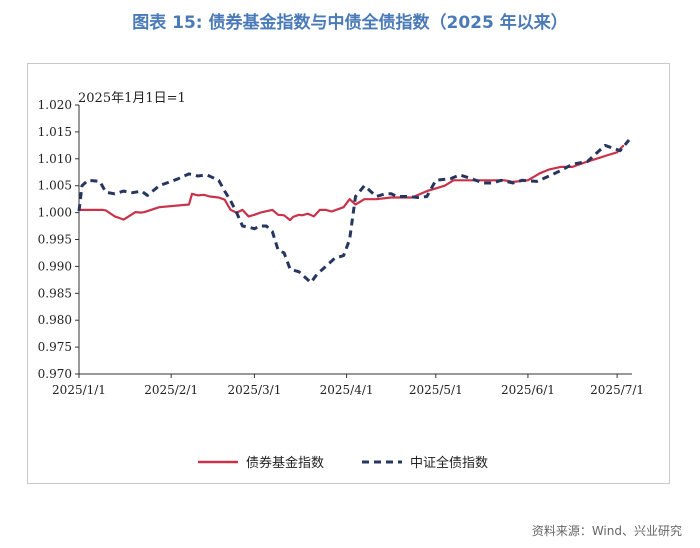 This screenshot has width=700, height=548. I want to click on y-tick-label: 0.980, so click(55, 320).